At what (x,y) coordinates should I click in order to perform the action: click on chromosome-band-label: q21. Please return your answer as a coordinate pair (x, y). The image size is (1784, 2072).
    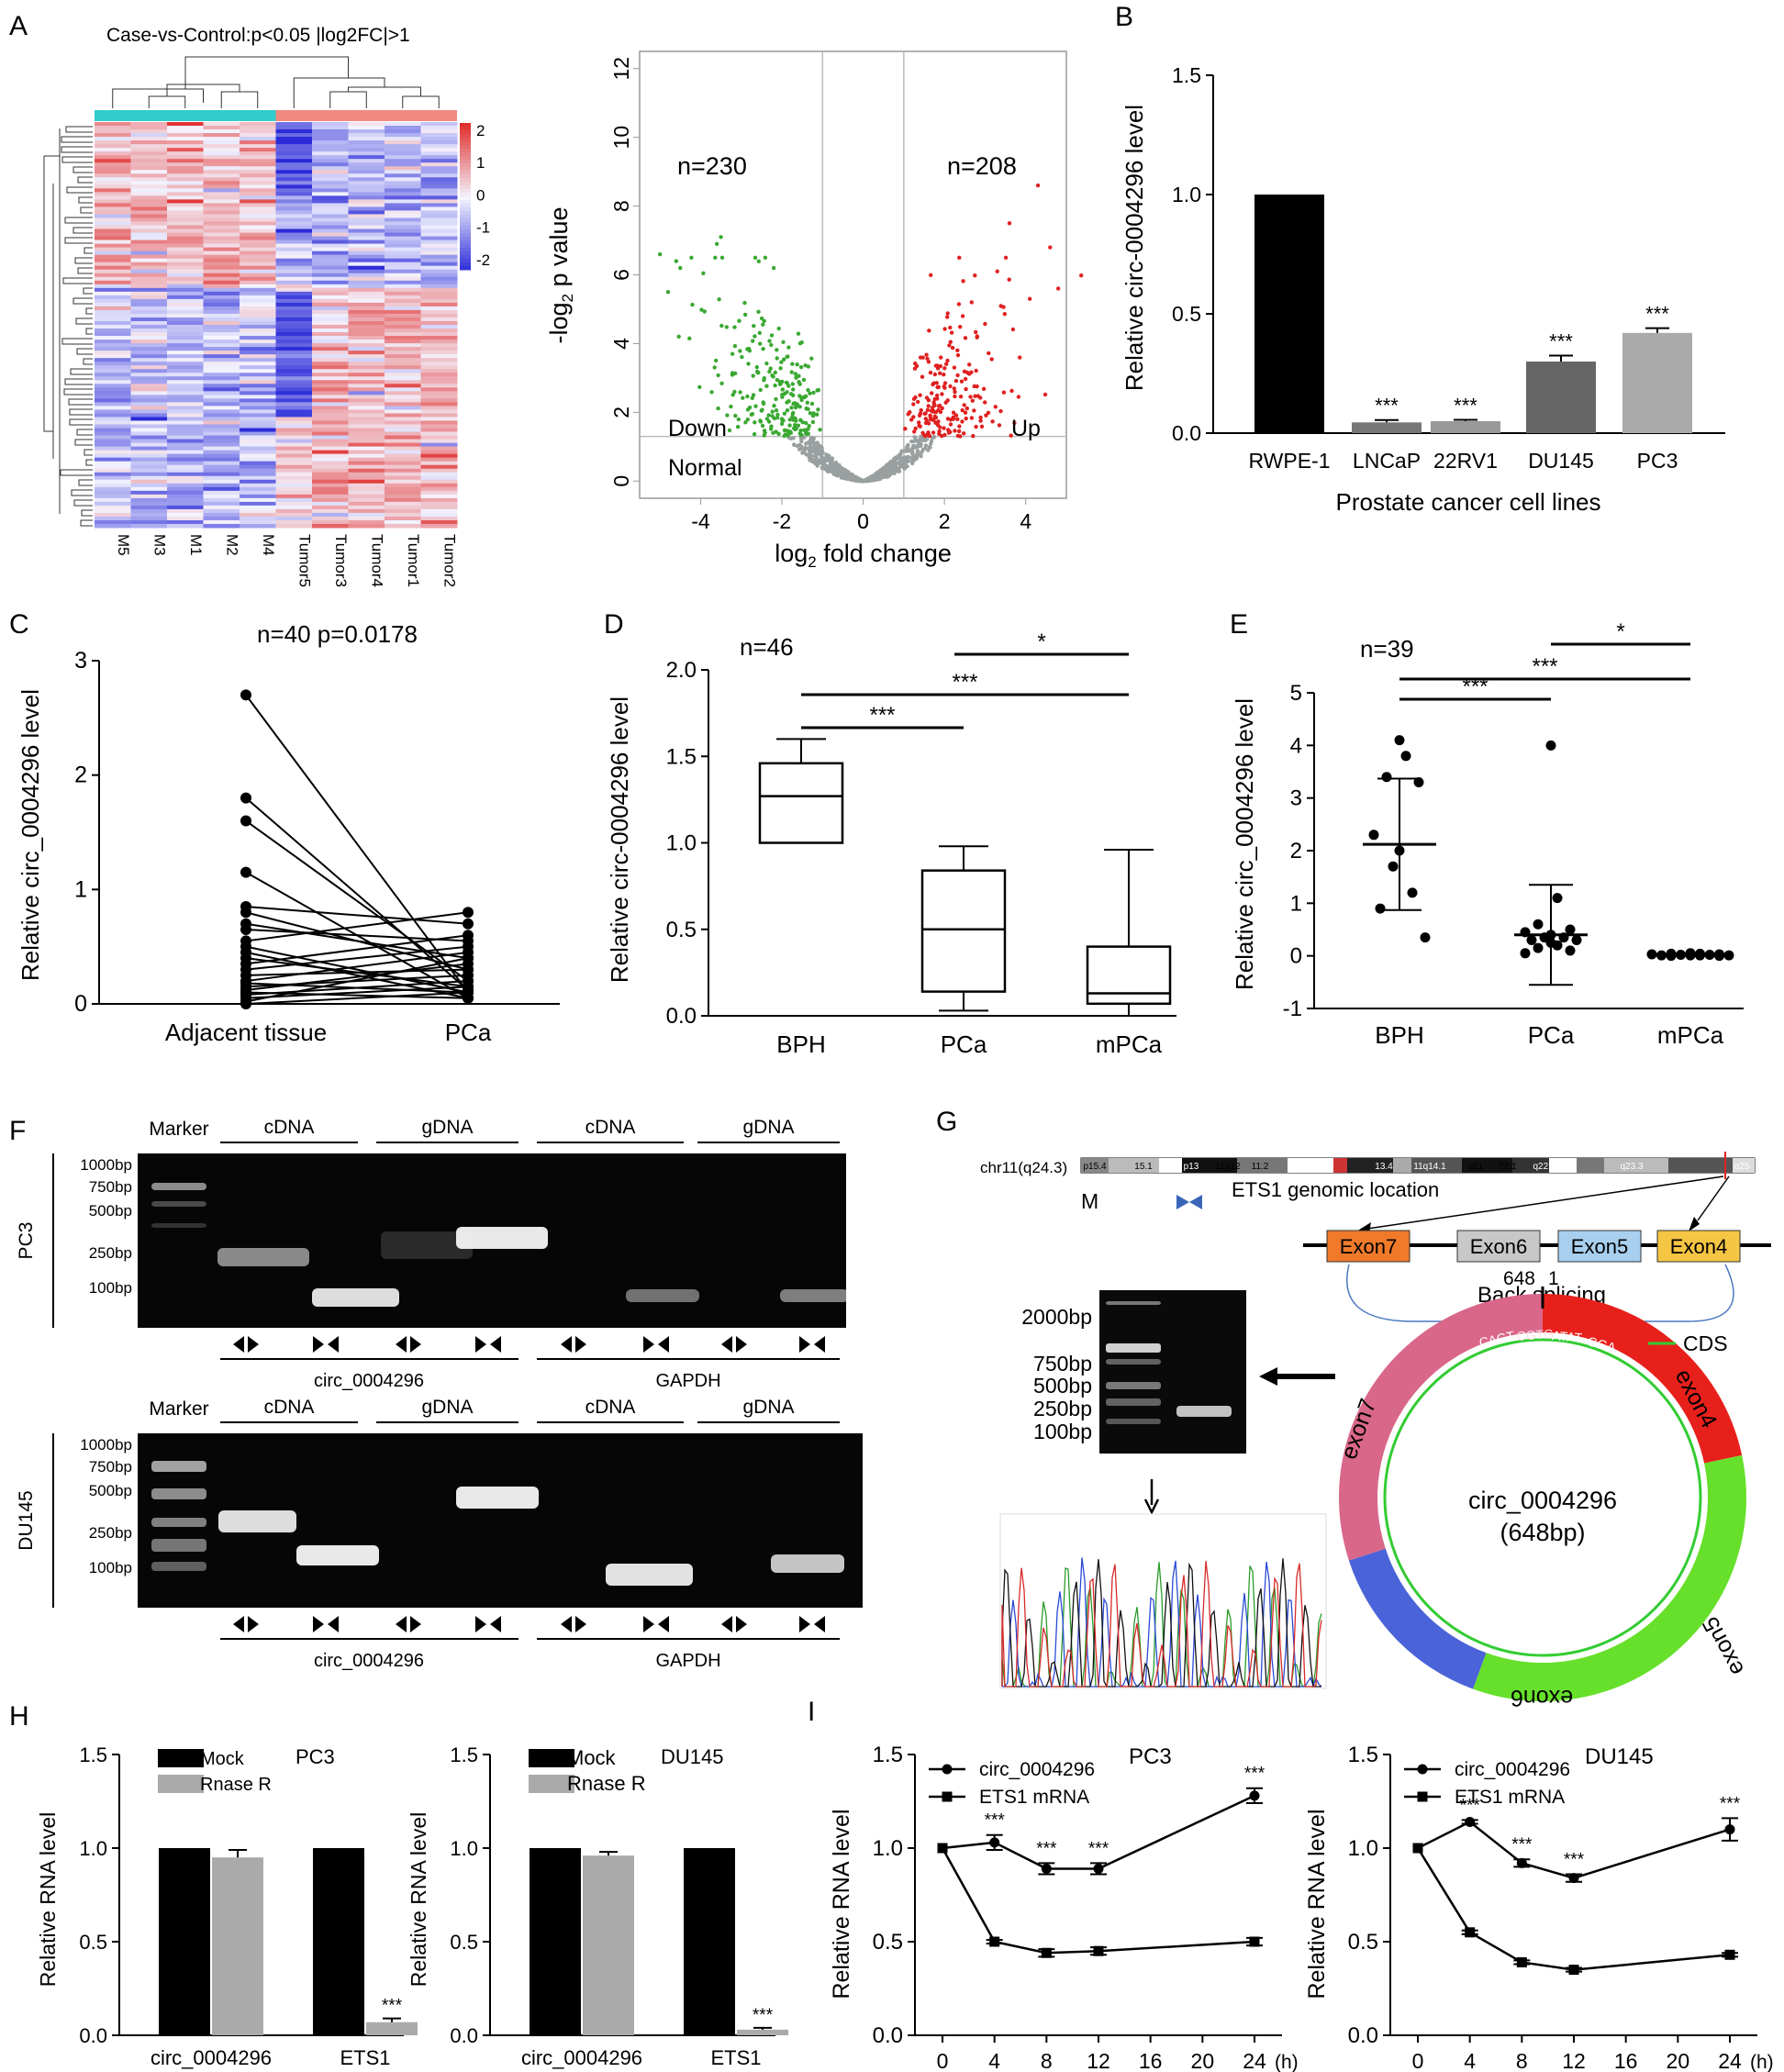
    Looking at the image, I should click on (1476, 1167).